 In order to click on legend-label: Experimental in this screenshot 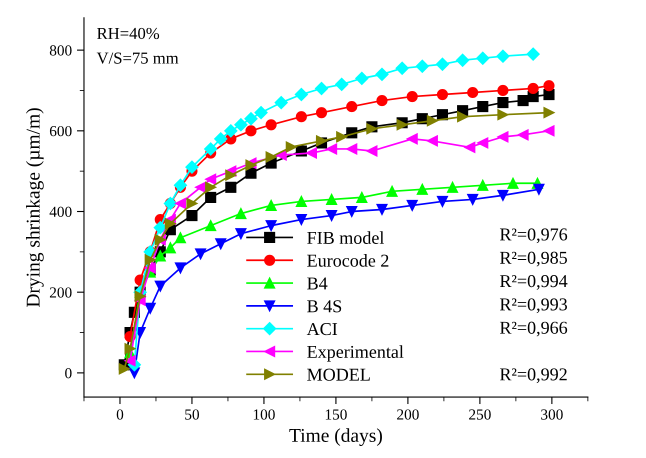, I will do `click(355, 353)`.